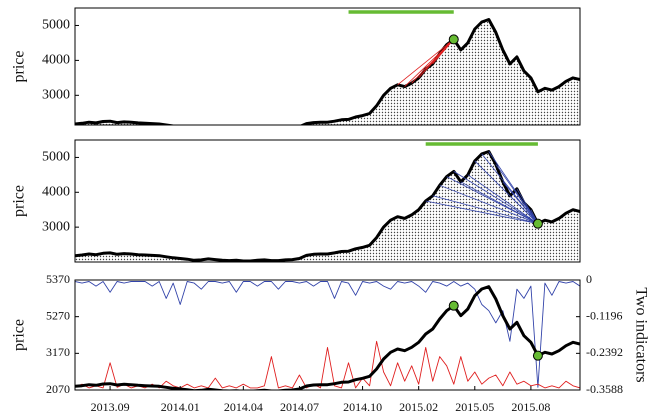  I want to click on y-tick-label: 3170, so click(58, 352).